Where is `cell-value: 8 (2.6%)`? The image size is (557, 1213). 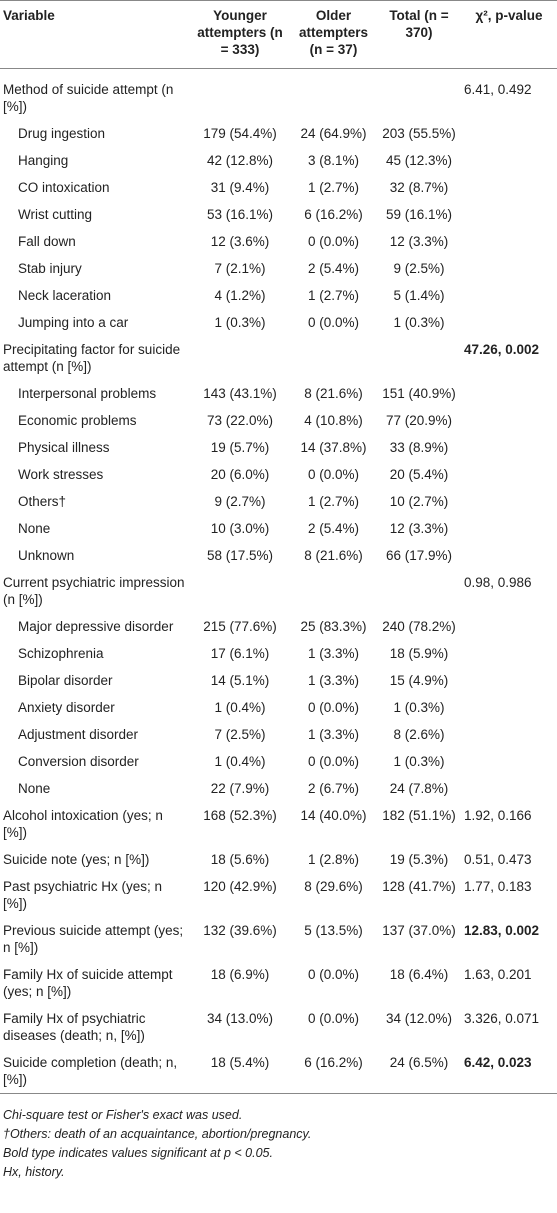
cell-value: 8 (2.6%) is located at coordinates (419, 734).